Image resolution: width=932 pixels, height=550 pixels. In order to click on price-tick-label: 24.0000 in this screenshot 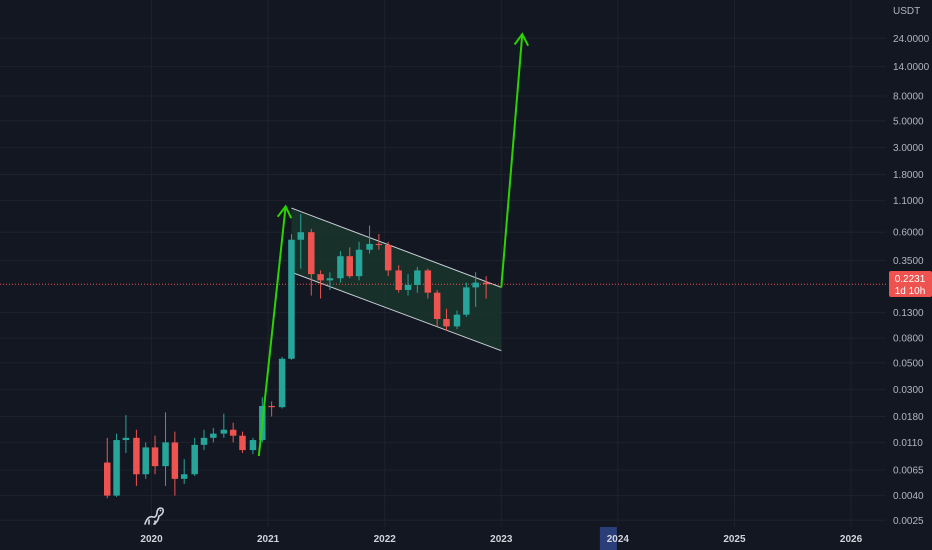, I will do `click(911, 39)`.